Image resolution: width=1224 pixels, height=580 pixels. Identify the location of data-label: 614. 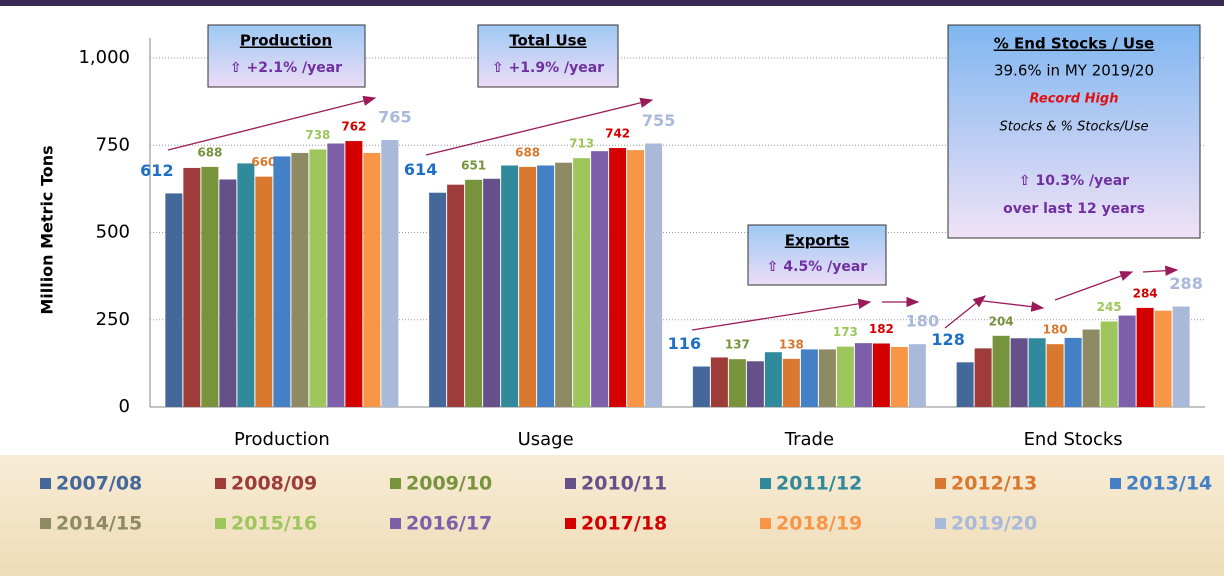
(420, 169).